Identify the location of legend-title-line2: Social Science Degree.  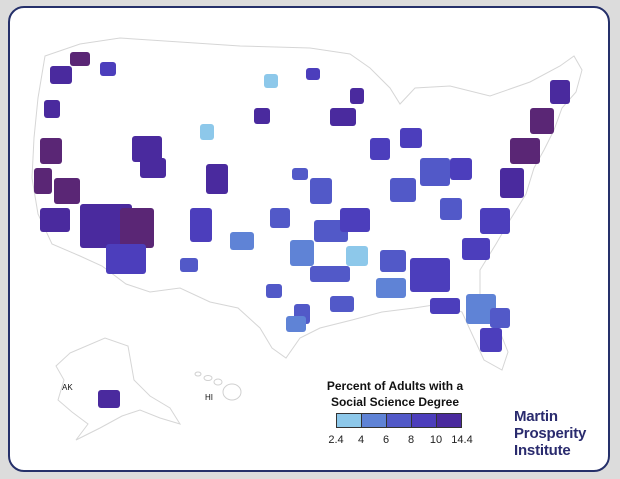
(395, 402).